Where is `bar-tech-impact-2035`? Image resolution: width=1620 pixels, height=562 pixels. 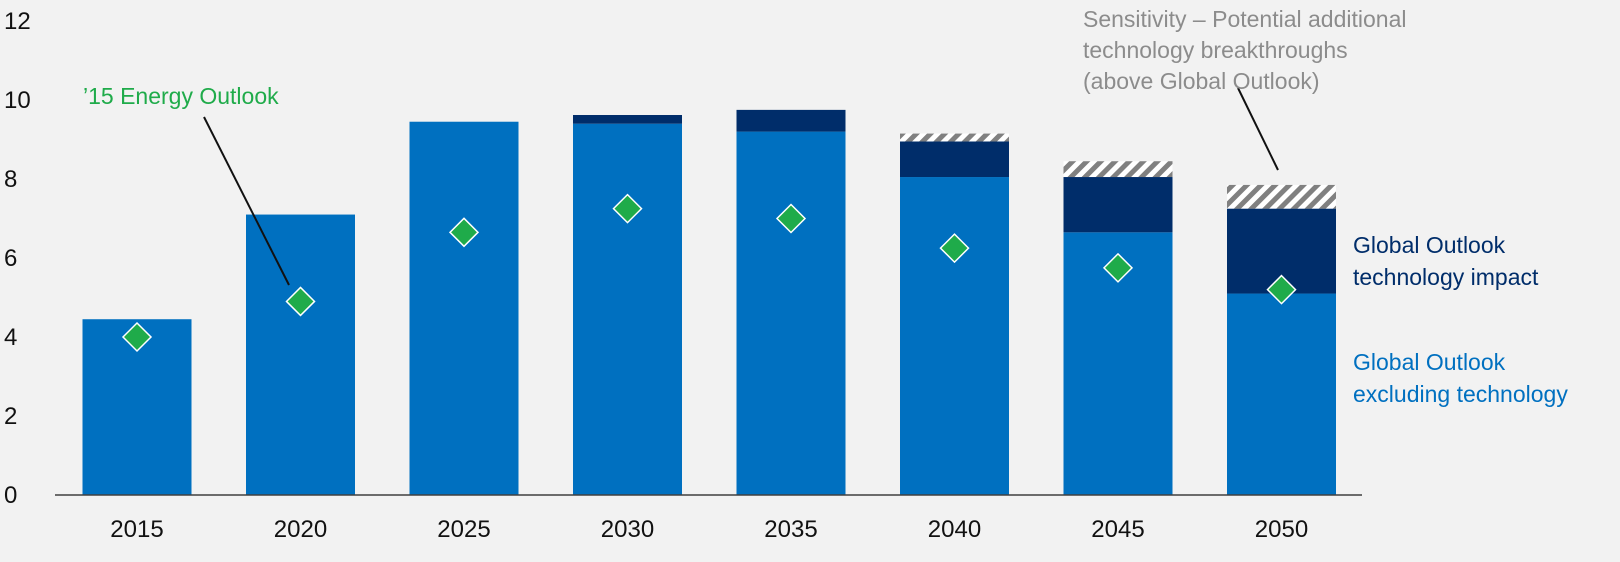 bar-tech-impact-2035 is located at coordinates (791, 120).